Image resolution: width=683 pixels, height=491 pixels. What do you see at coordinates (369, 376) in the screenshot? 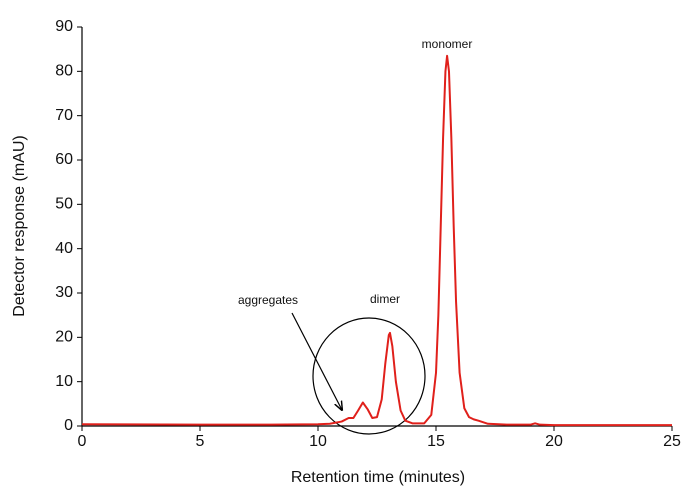
I see `dimer-circle` at bounding box center [369, 376].